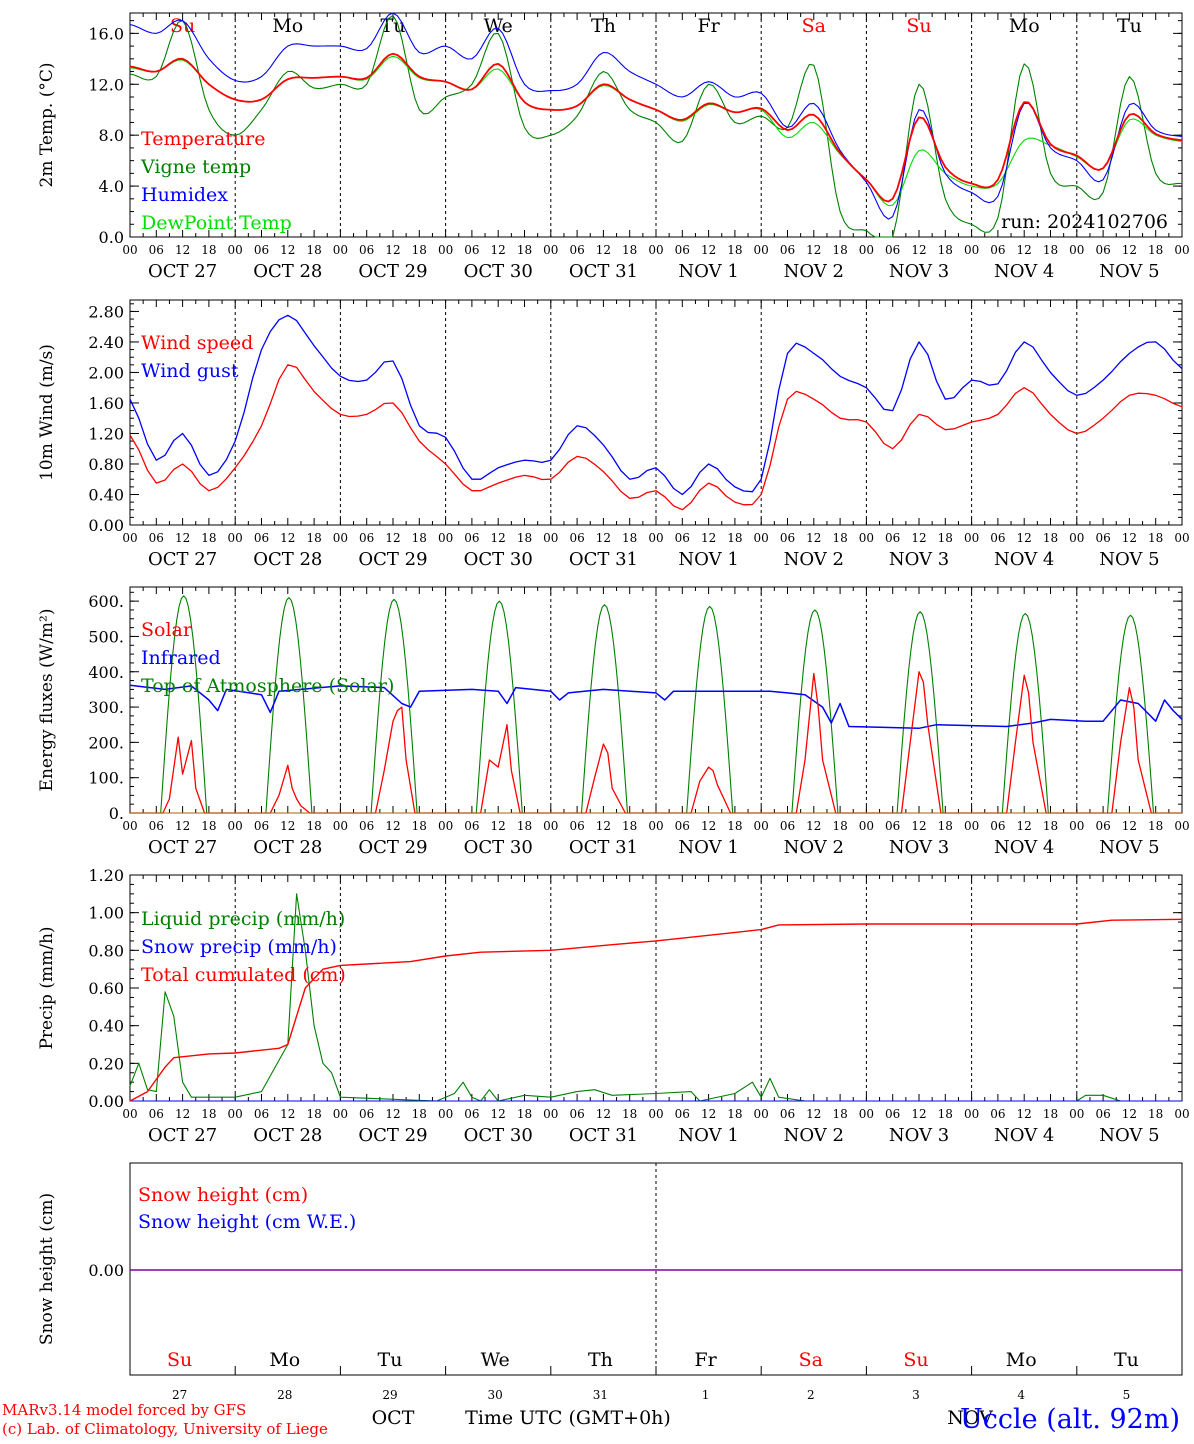  I want to click on y-tick-label: 0.80, so click(106, 950).